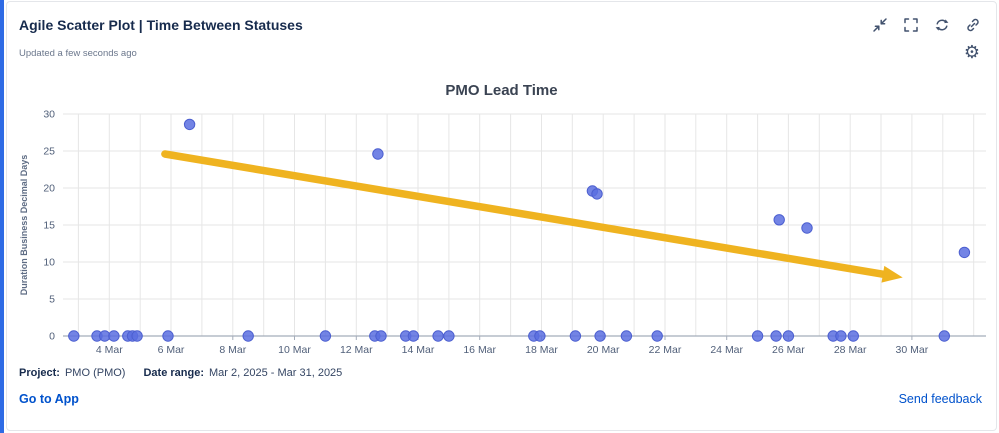 This screenshot has height=433, width=999. What do you see at coordinates (500, 399) in the screenshot?
I see `footer-links: Go to App Send feedback` at bounding box center [500, 399].